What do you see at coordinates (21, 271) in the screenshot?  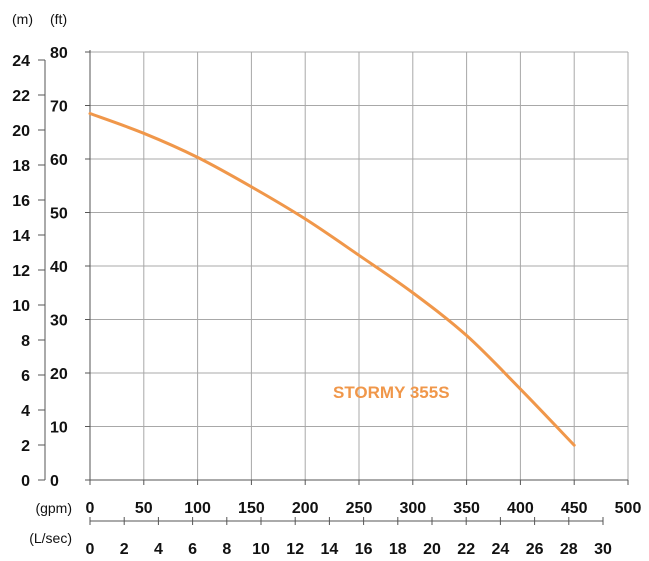 I see `y-m-tick-label: 12` at bounding box center [21, 271].